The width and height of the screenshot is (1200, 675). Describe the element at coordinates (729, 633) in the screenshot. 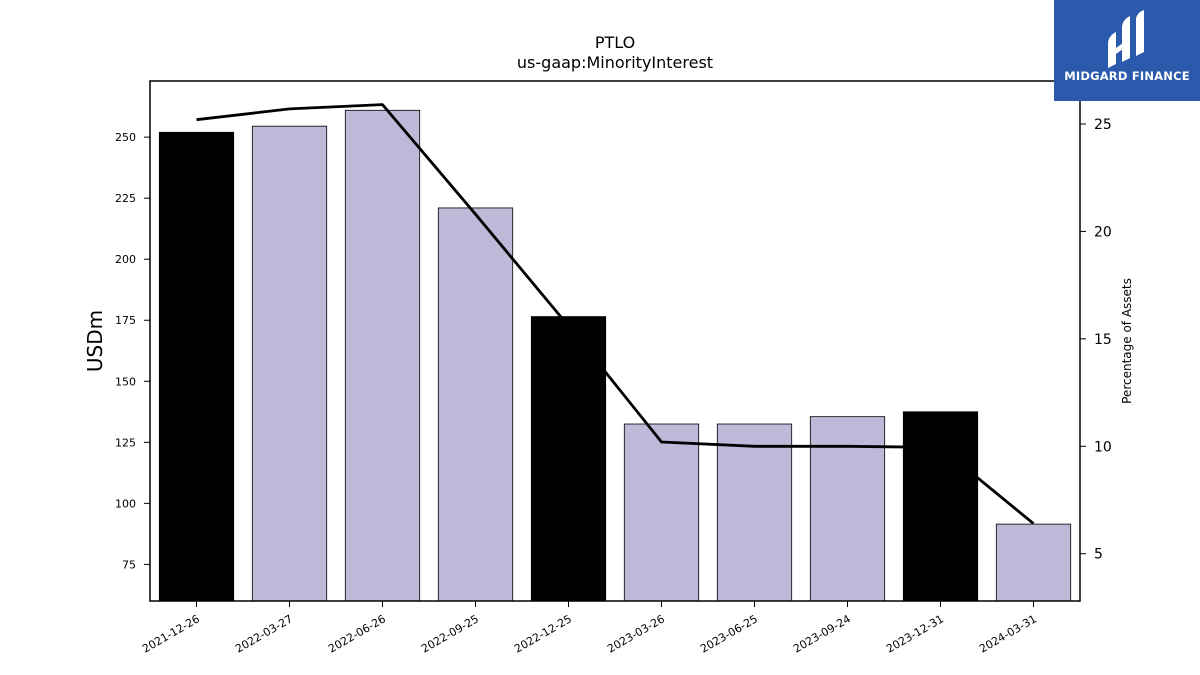

I see `x-tick-label: 2023-06-25` at that location.